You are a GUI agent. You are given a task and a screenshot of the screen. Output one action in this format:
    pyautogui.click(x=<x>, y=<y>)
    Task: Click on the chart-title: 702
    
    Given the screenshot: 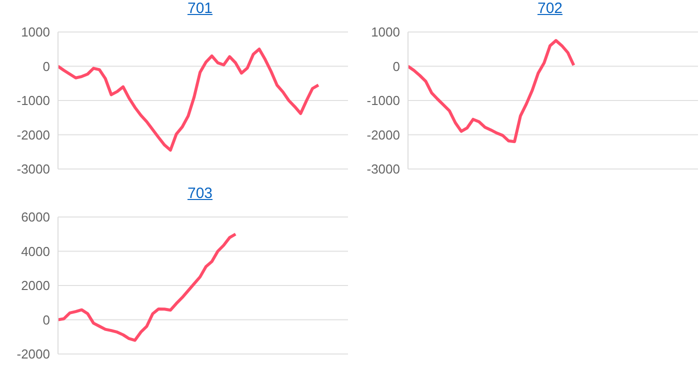 What is the action you would take?
    pyautogui.click(x=550, y=8)
    